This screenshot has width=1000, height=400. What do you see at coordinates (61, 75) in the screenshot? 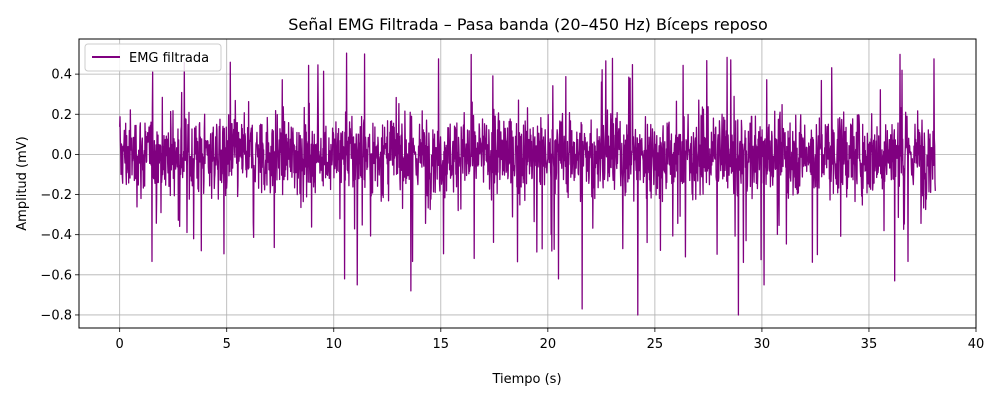
I see `y-tick-label: 0.4` at bounding box center [61, 75].